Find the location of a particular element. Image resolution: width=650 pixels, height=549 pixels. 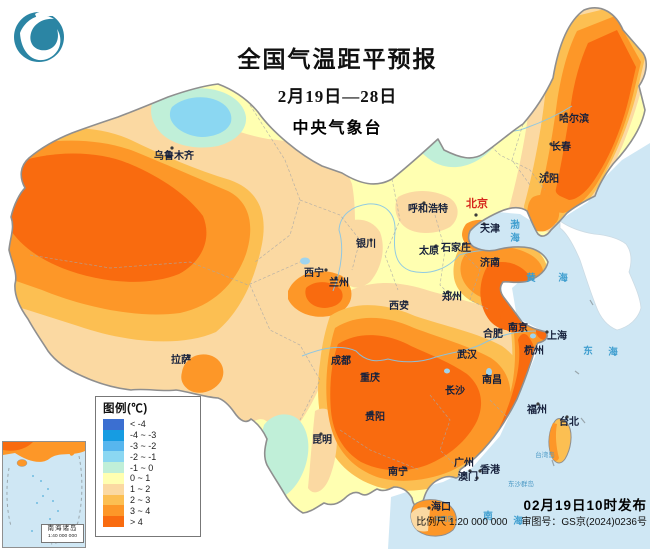

city-label: 沈阳 is located at coordinates (549, 178).